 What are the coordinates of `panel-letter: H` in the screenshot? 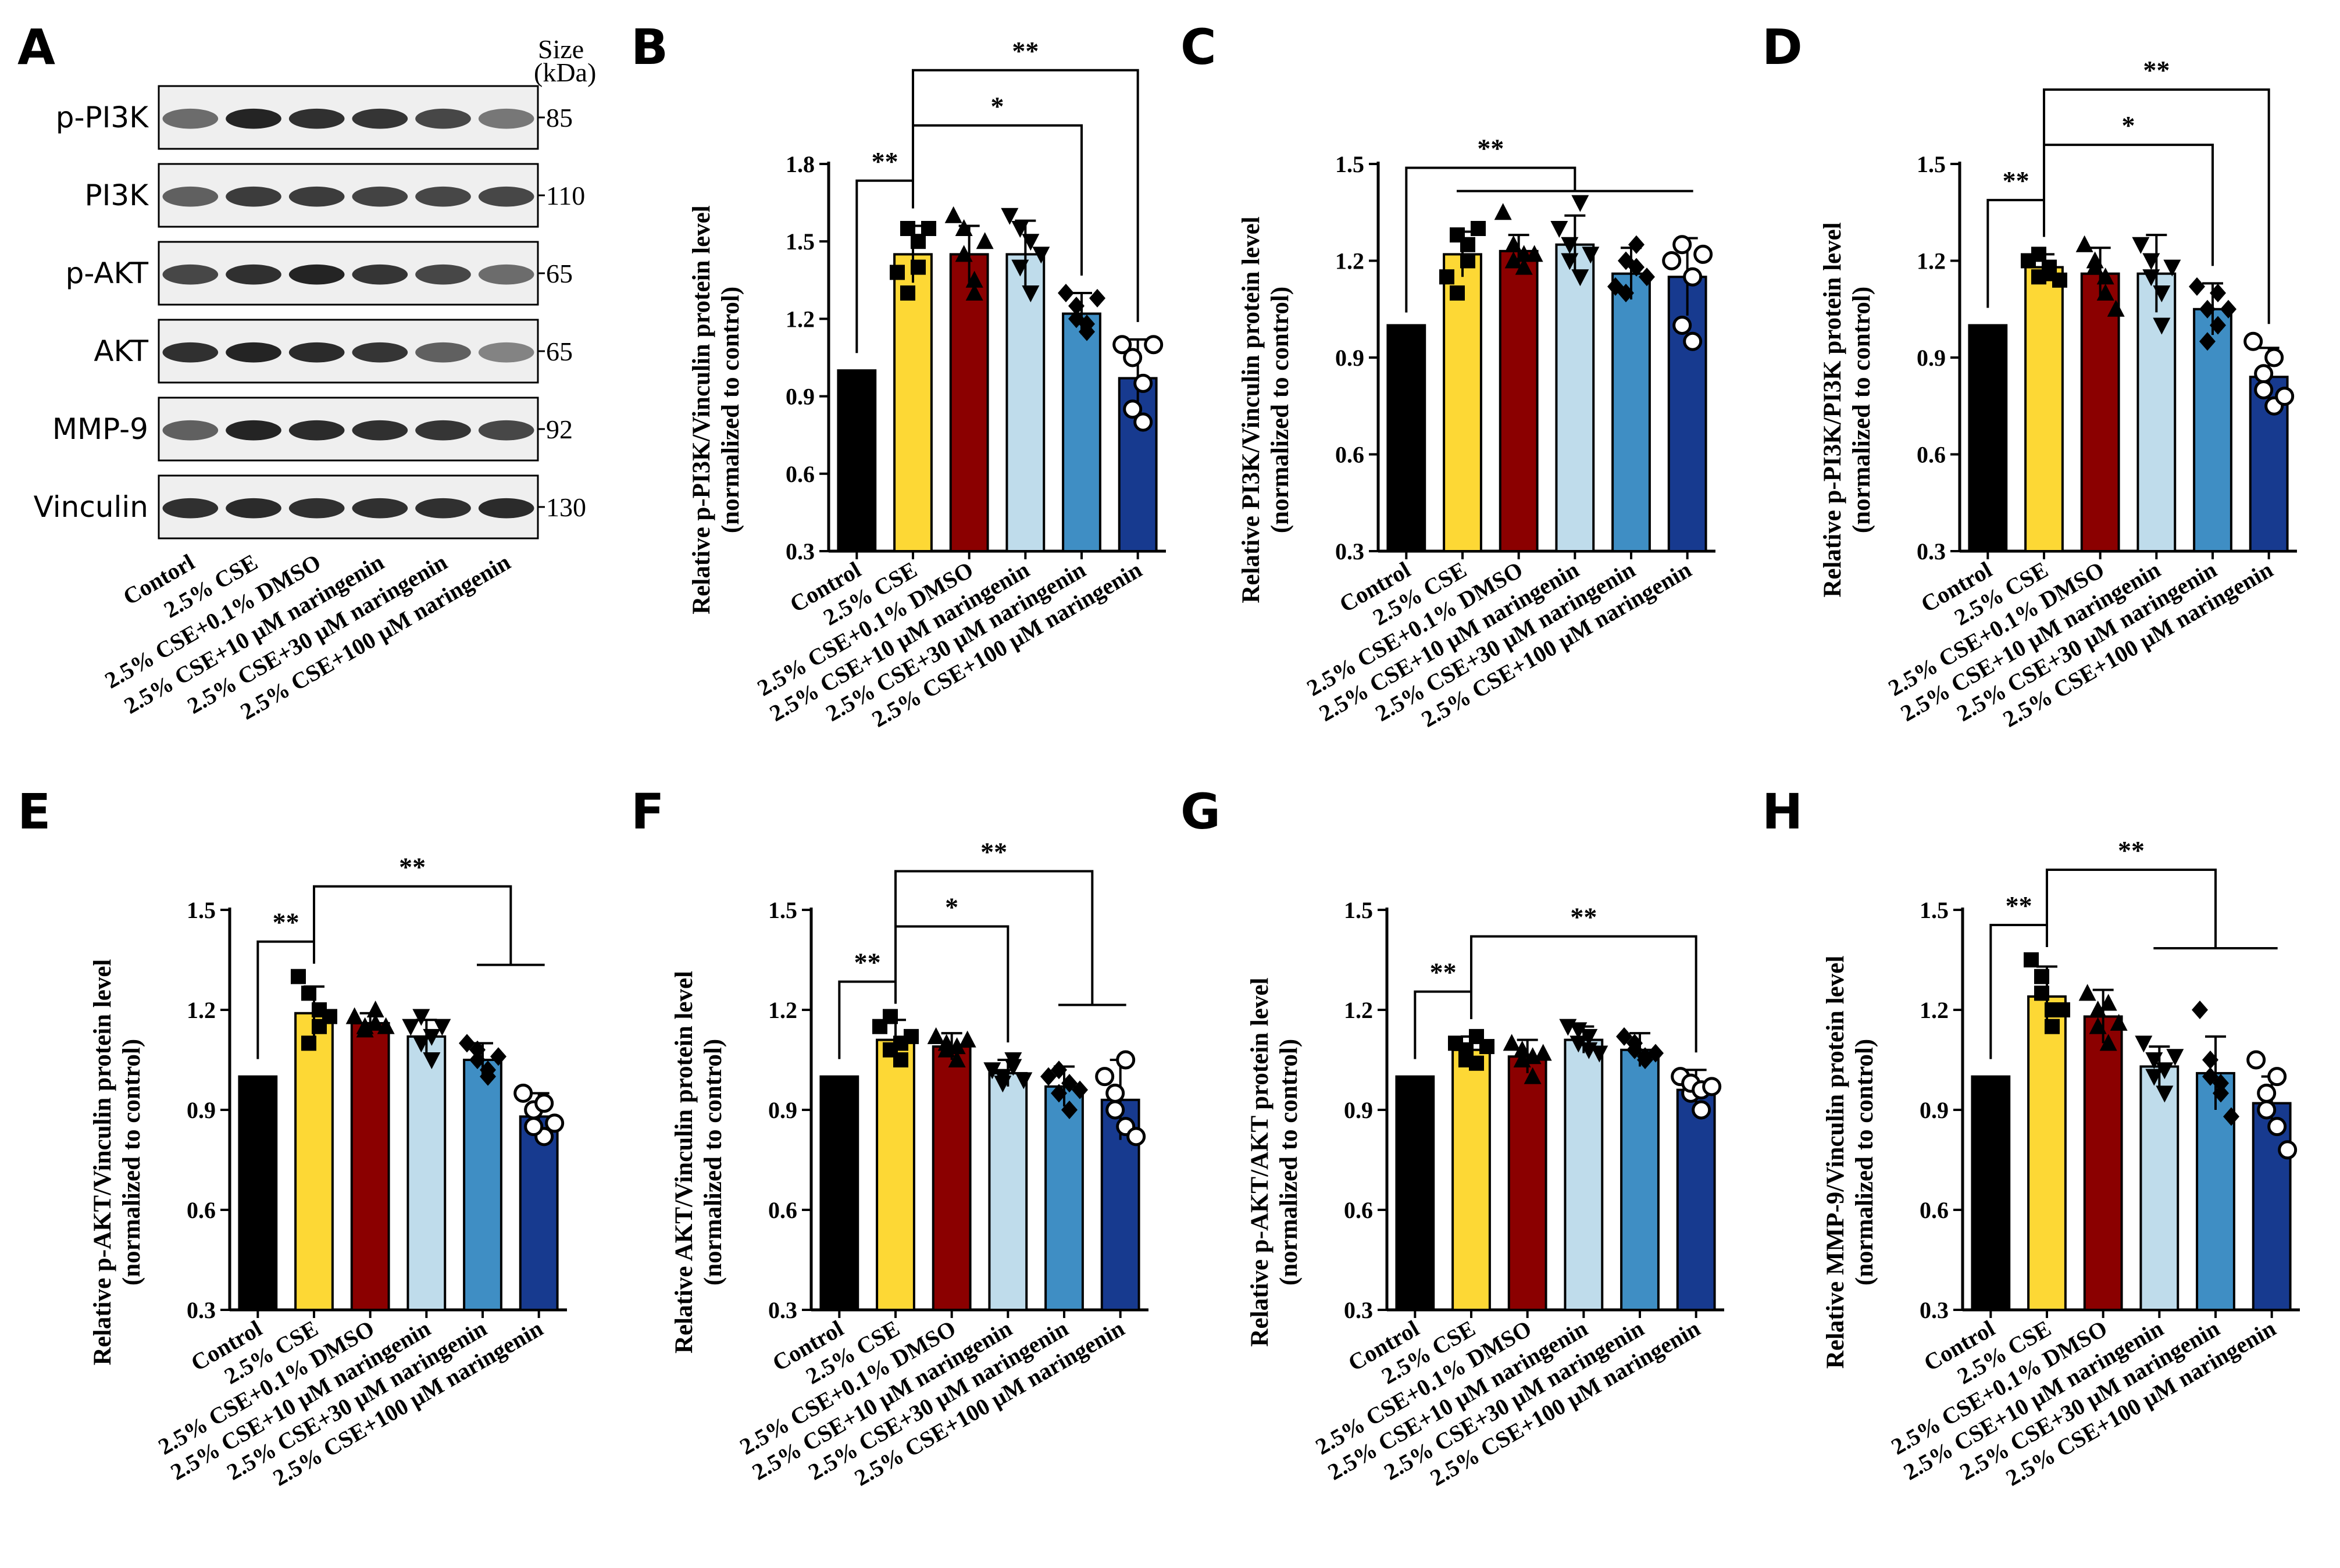 It's located at (1783, 812).